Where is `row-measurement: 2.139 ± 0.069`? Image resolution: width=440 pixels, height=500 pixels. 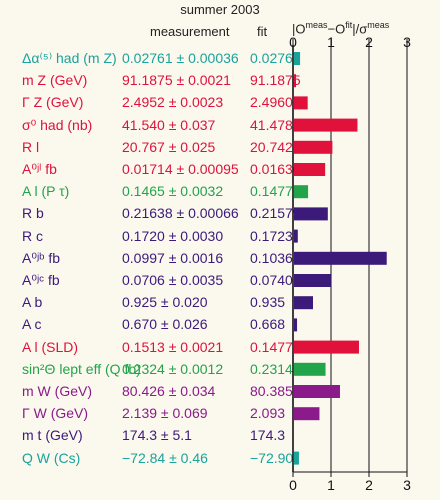
row-measurement: 2.139 ± 0.069 is located at coordinates (165, 413).